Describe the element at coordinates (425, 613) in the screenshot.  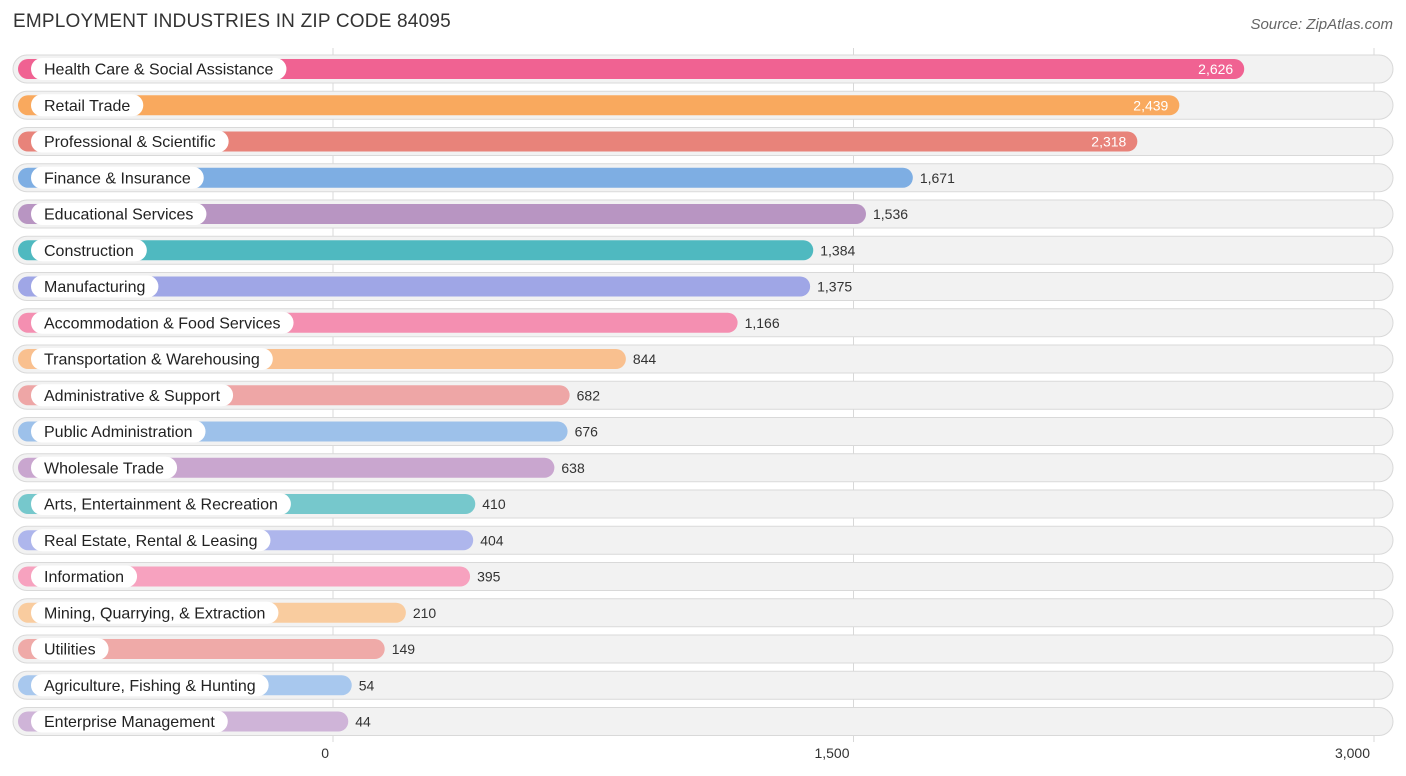
I see `value-label: 210` at that location.